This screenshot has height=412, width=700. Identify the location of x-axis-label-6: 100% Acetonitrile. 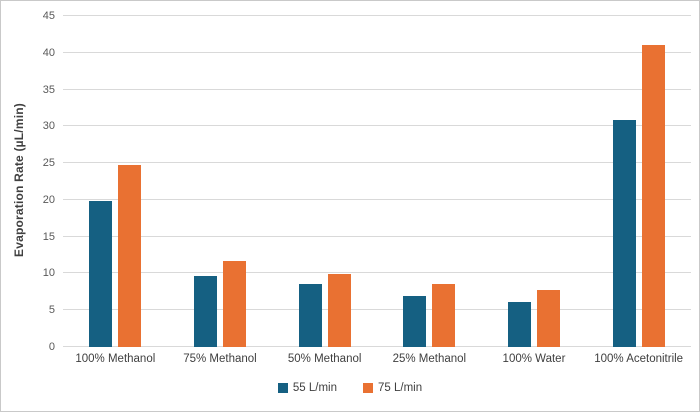
(639, 359).